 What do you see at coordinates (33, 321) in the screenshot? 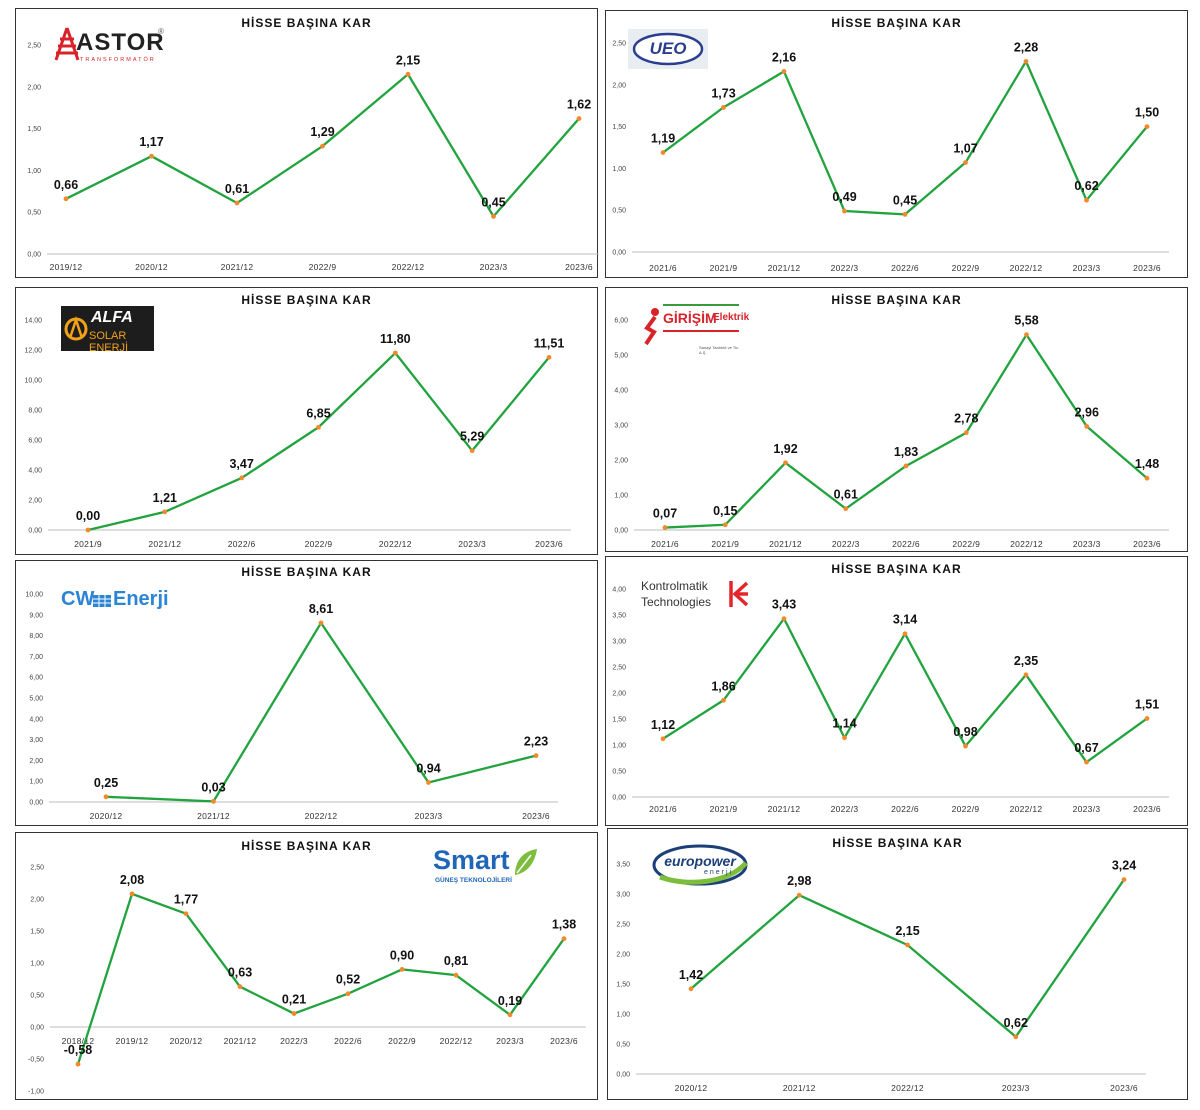
I see `y-tick-label: 14,00` at bounding box center [33, 321].